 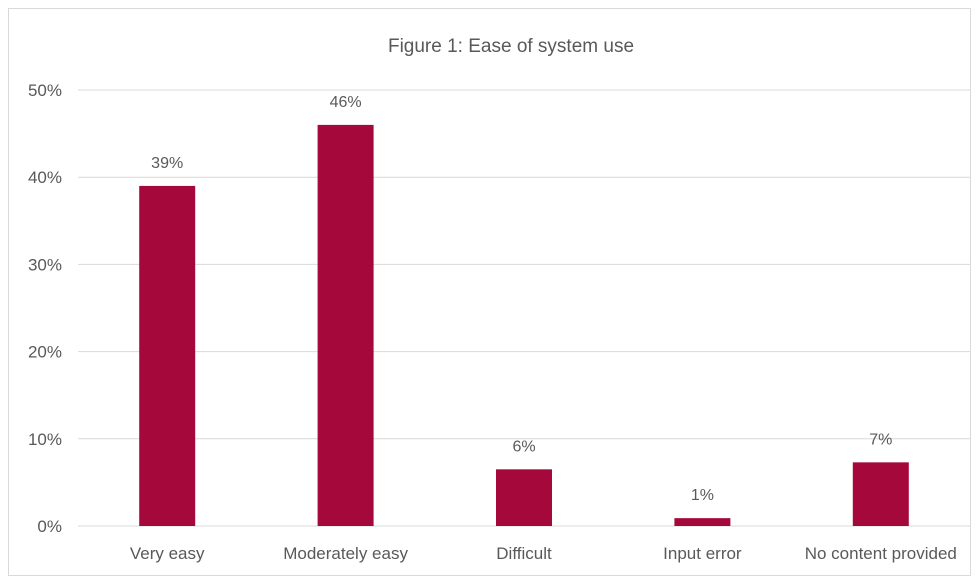 I want to click on y-axis-ticks: 0% 10% 20% 30% 40% 50%, so click(x=45, y=308).